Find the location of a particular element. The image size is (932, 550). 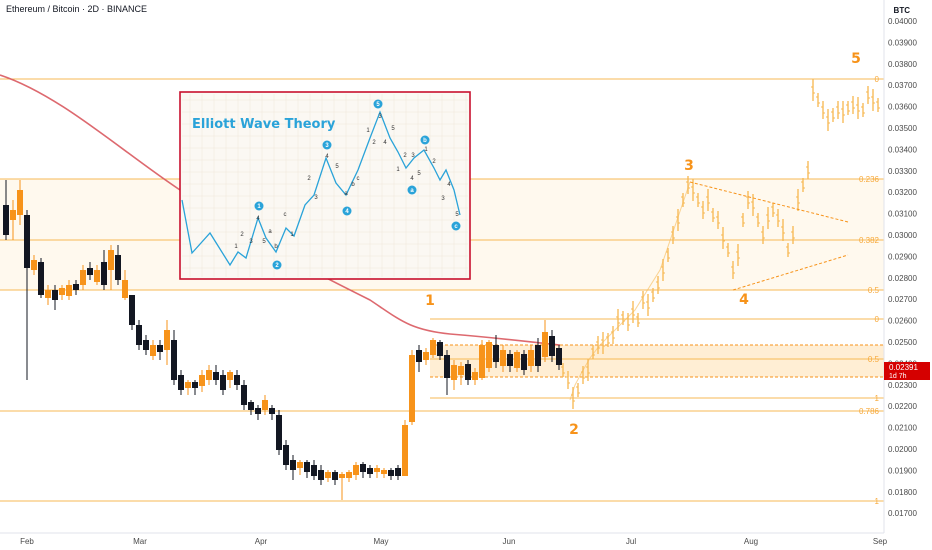

time-axis: Feb Mar Apr May Jun Jul Aug Sep is located at coordinates (444, 539).